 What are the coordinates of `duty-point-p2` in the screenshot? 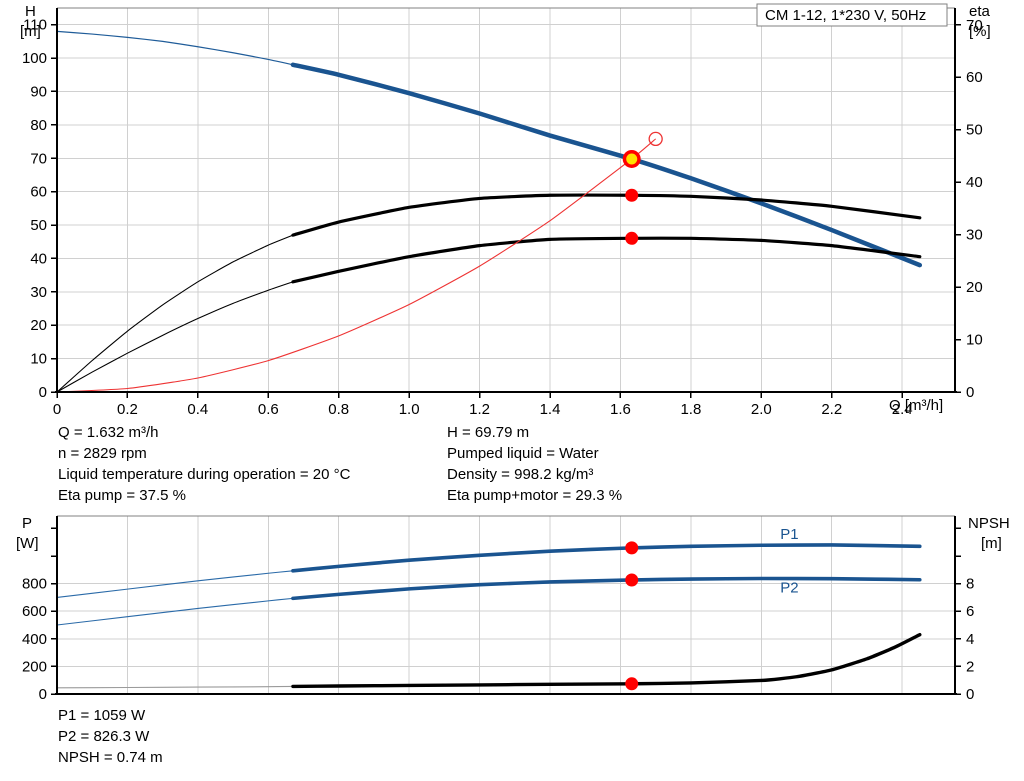 It's located at (632, 580).